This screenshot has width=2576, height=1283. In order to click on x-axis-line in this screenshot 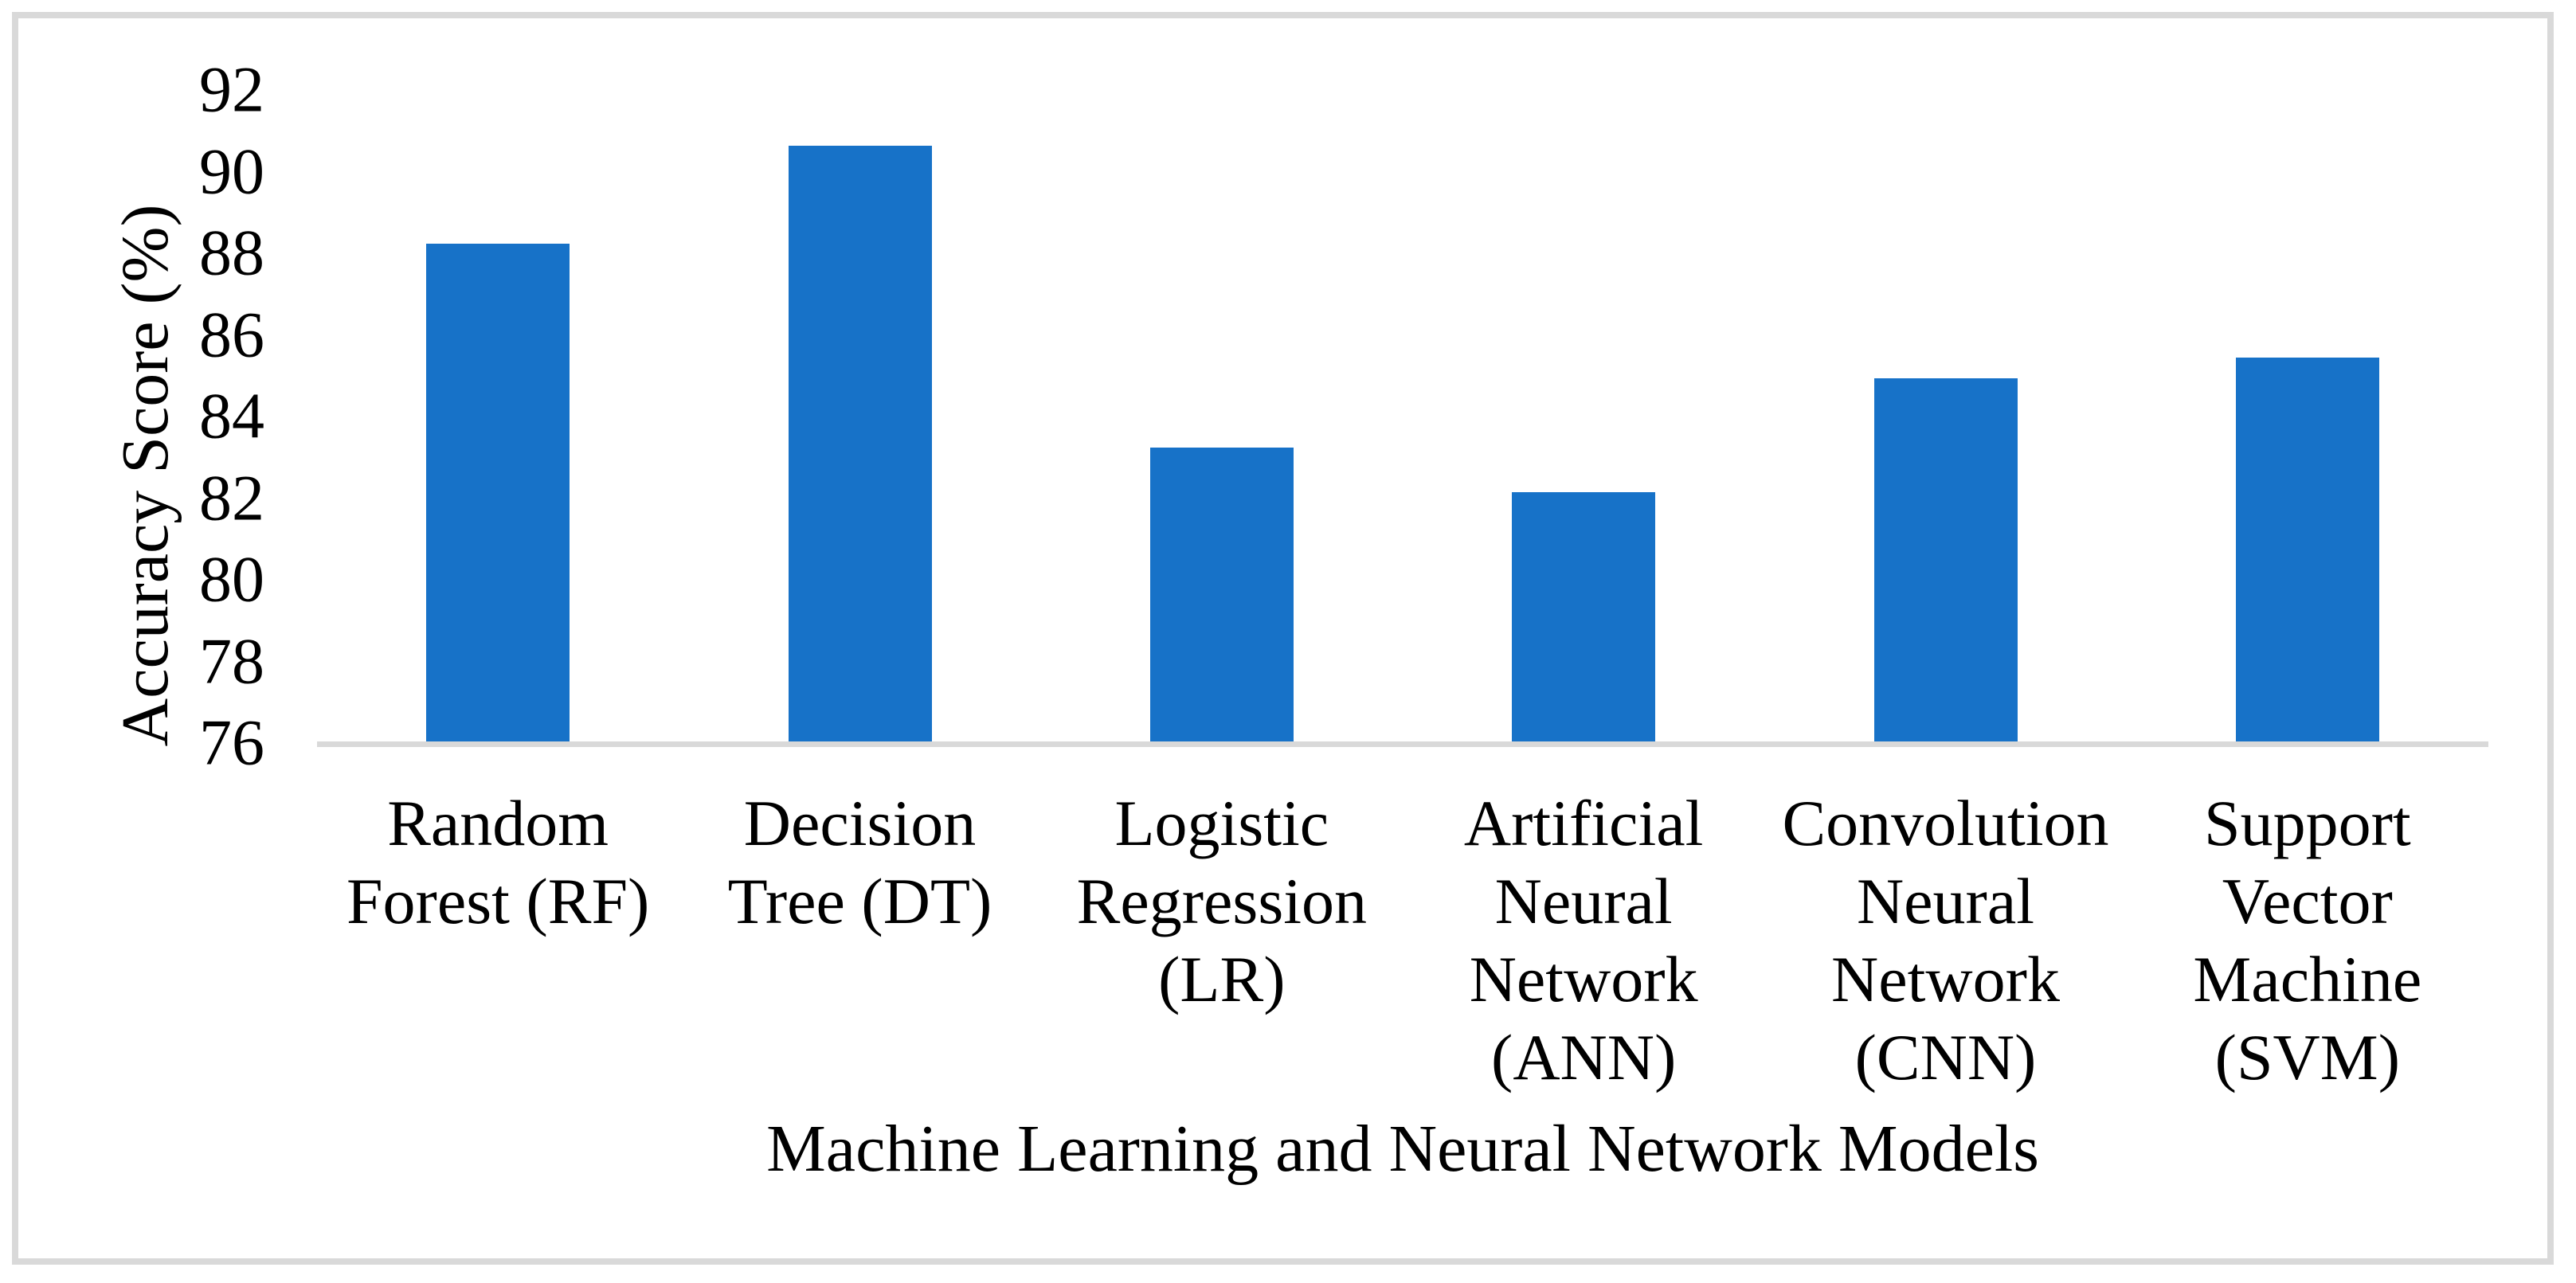, I will do `click(1402, 744)`.